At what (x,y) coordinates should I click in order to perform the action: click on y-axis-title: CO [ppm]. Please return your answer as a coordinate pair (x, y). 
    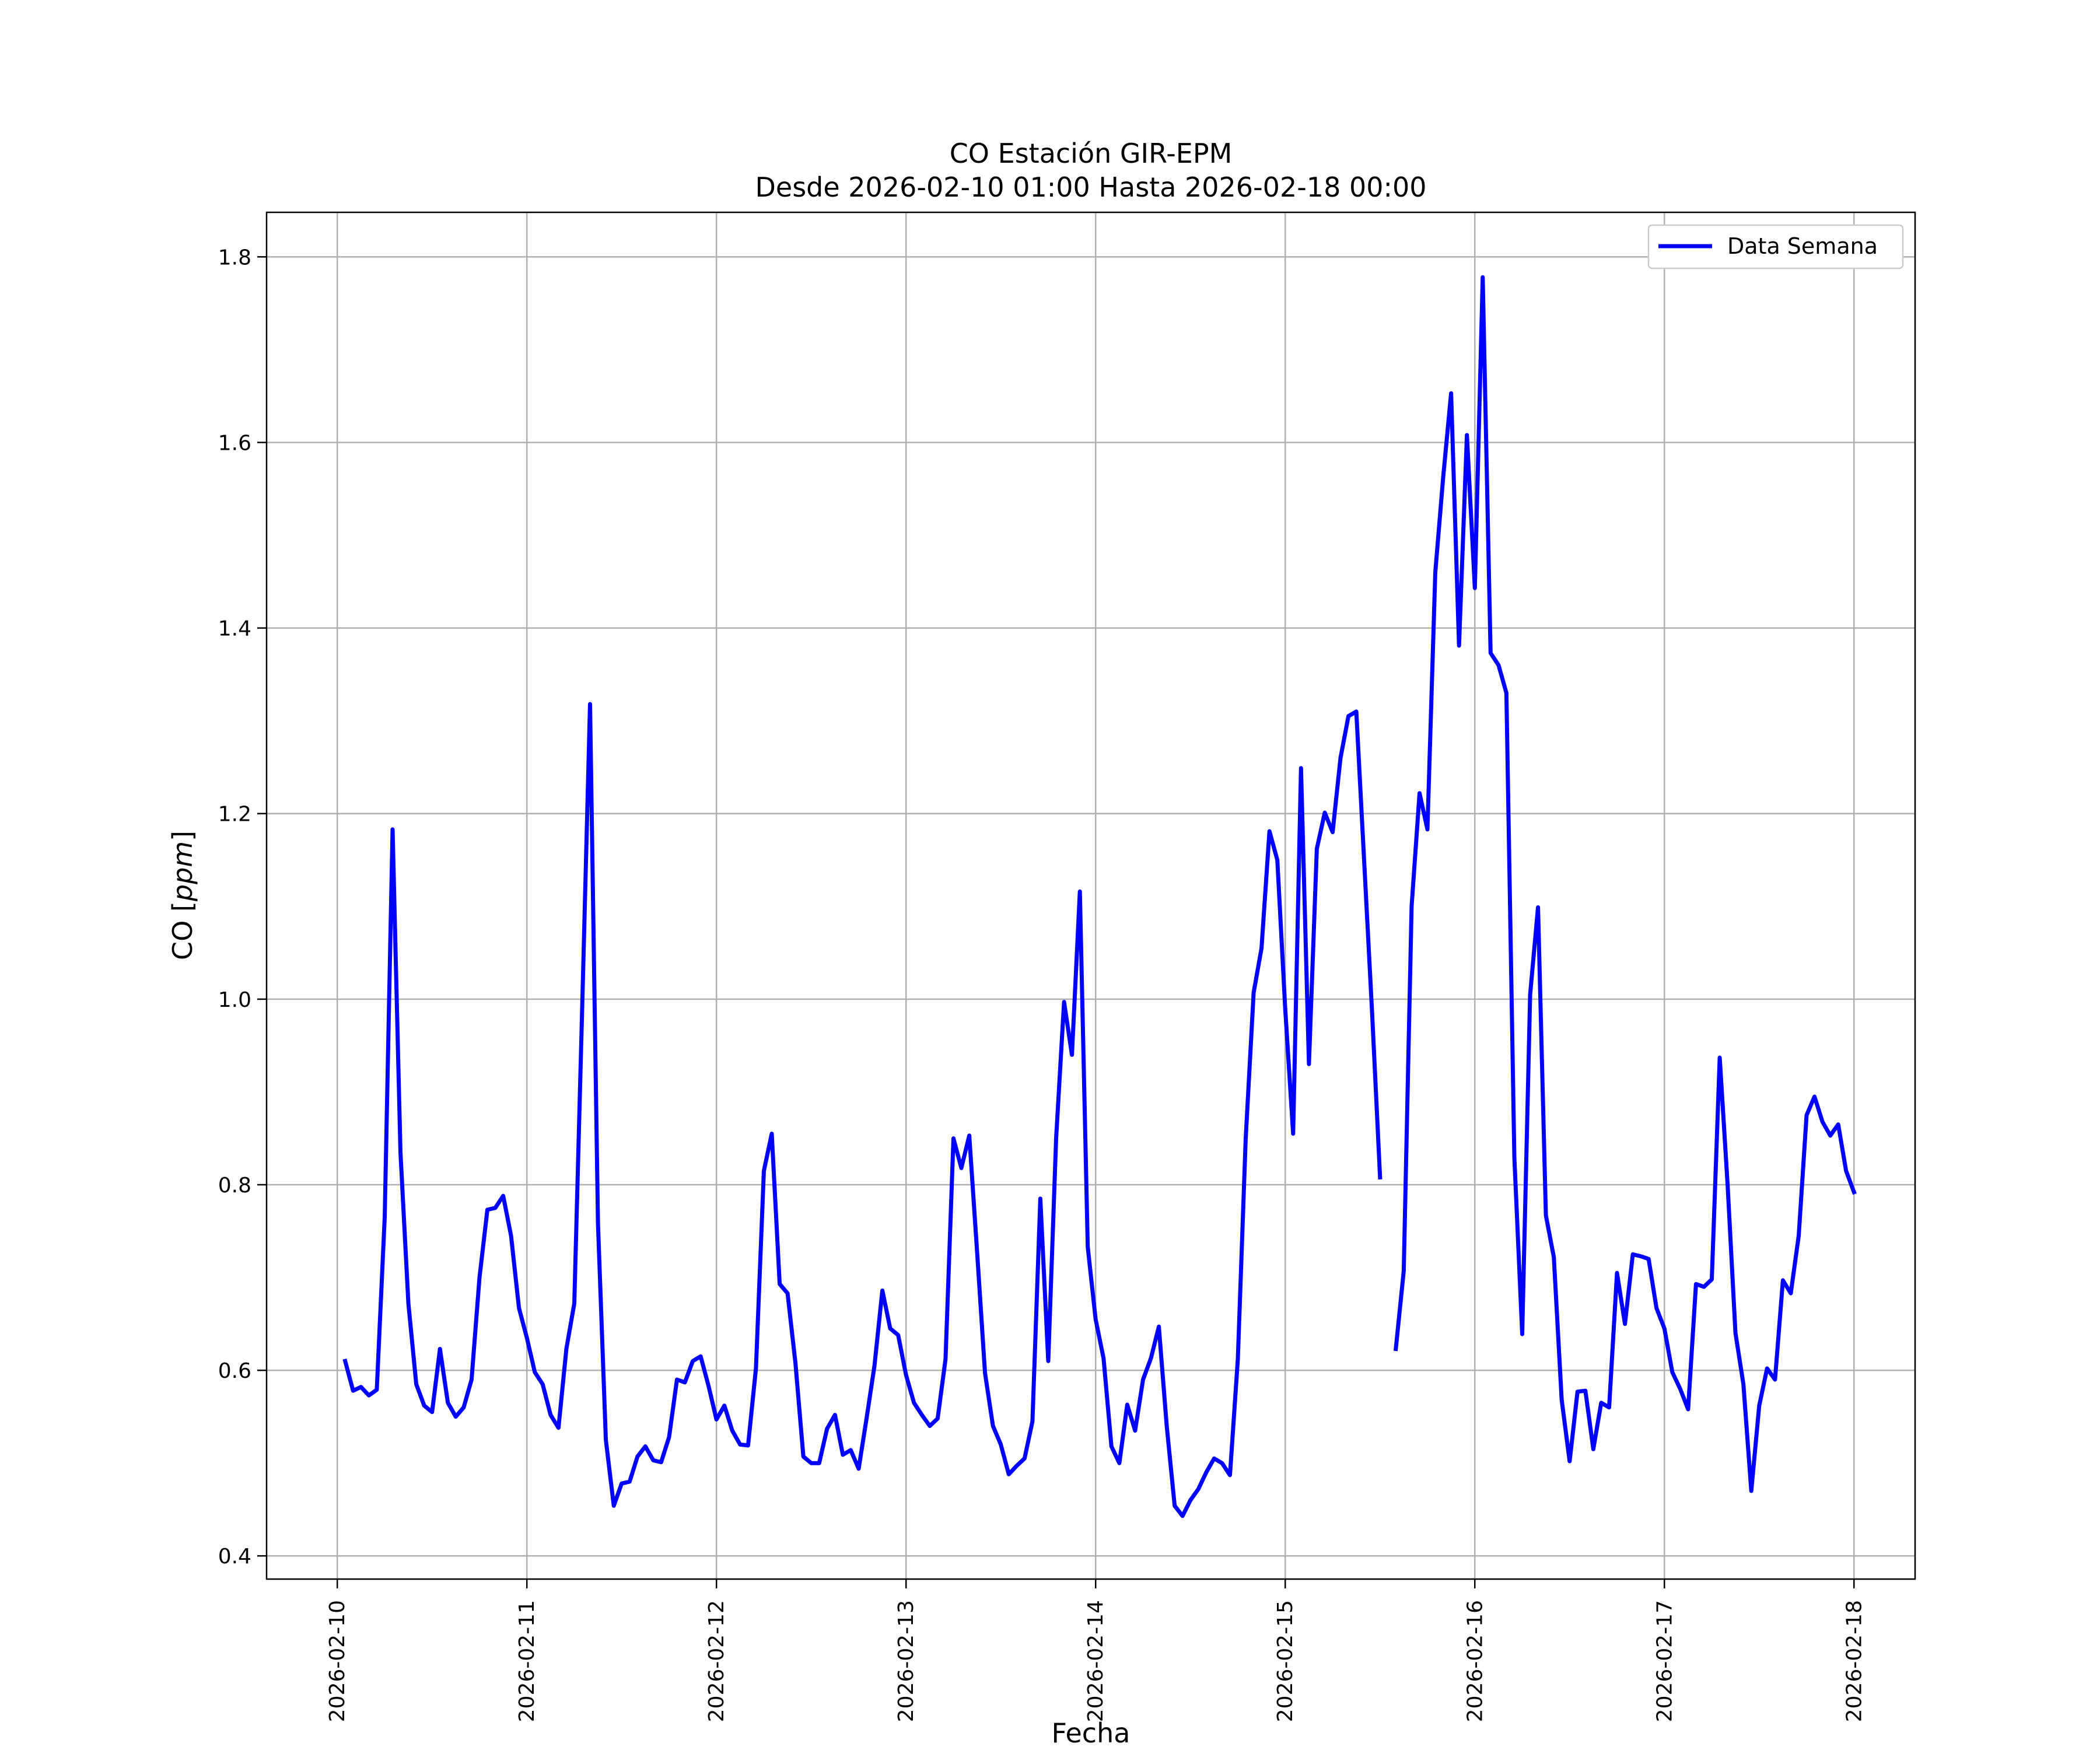
    Looking at the image, I should click on (182, 895).